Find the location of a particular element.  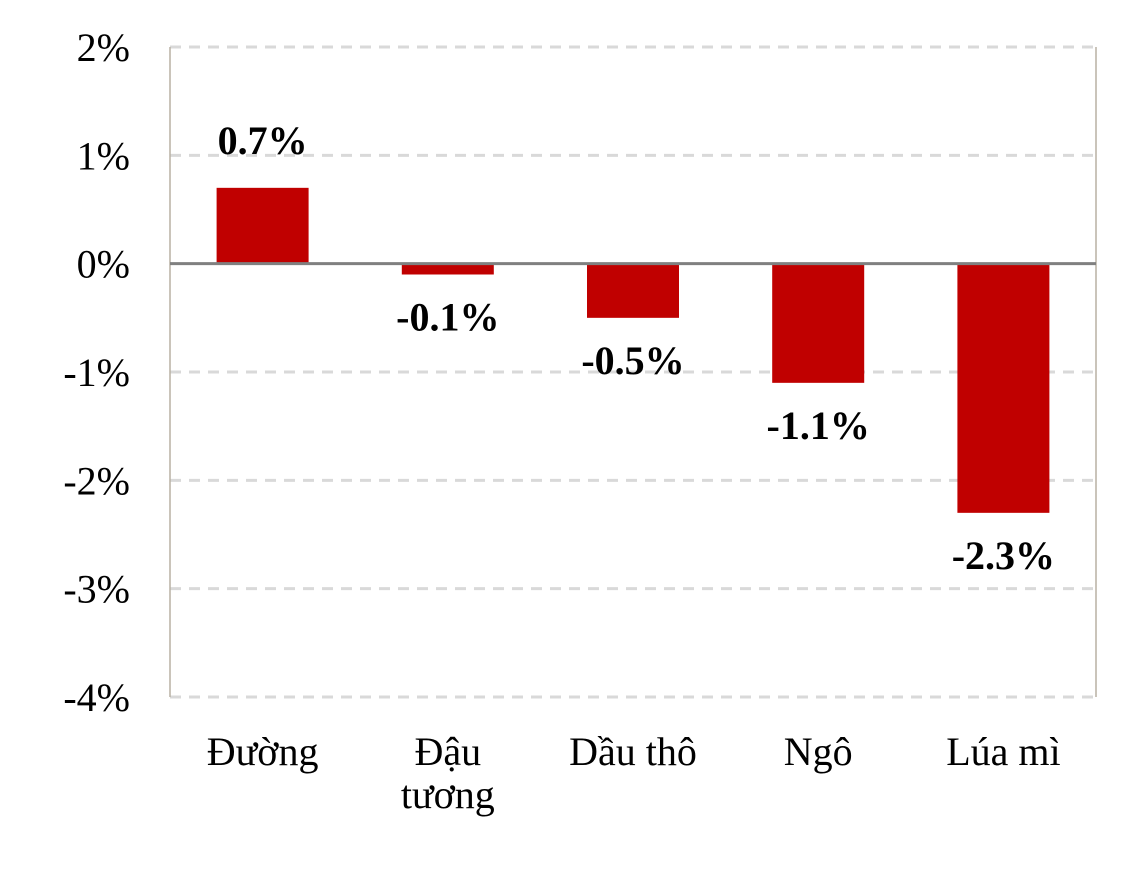

data-label: -1.1% is located at coordinates (818, 425).